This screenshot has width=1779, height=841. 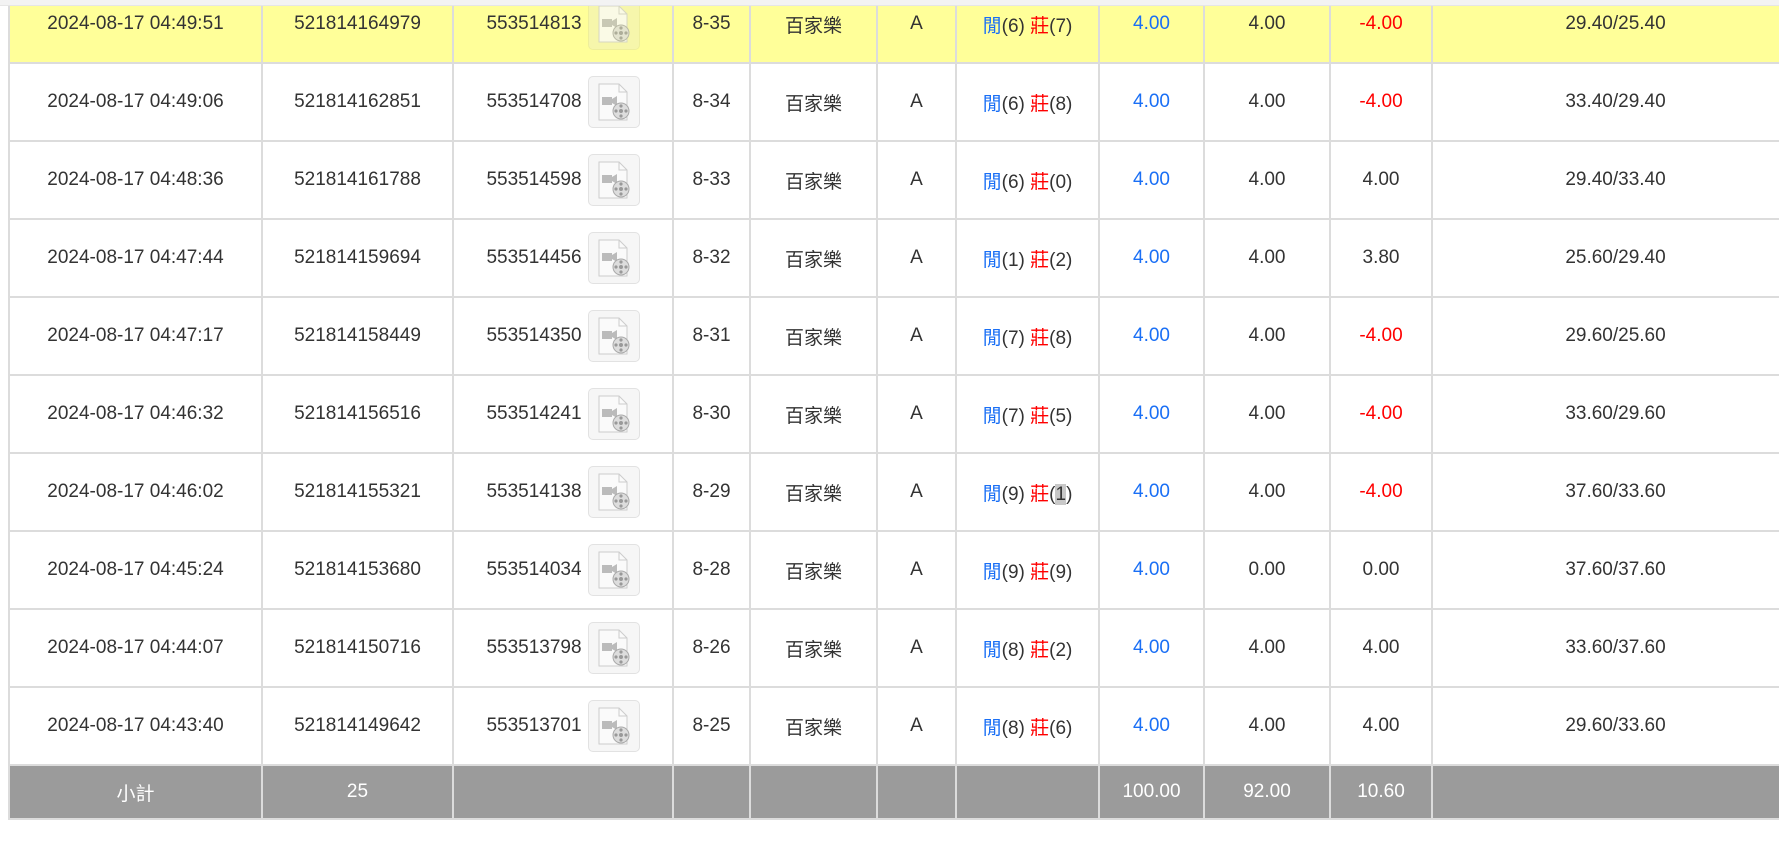 I want to click on round-id: 553514350, so click(x=534, y=336).